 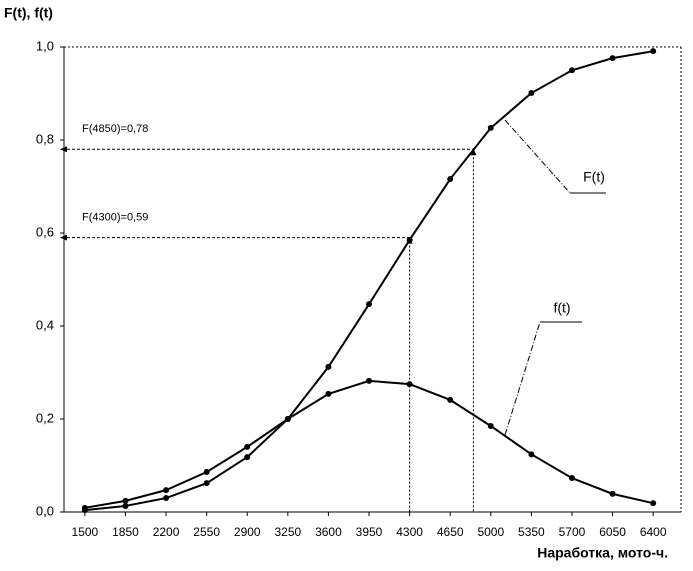 What do you see at coordinates (328, 532) in the screenshot?
I see `x-tick-label: 3600` at bounding box center [328, 532].